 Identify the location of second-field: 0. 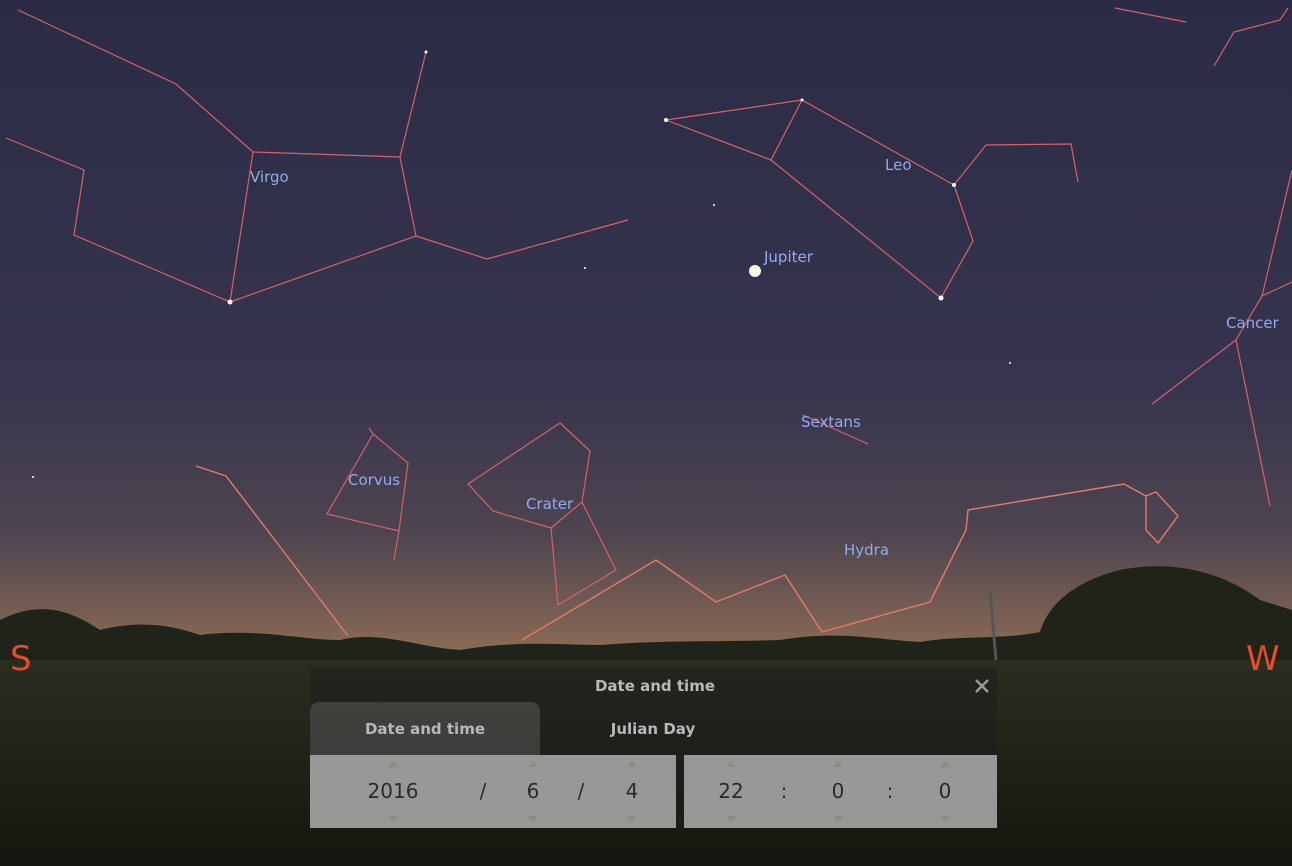
(945, 791).